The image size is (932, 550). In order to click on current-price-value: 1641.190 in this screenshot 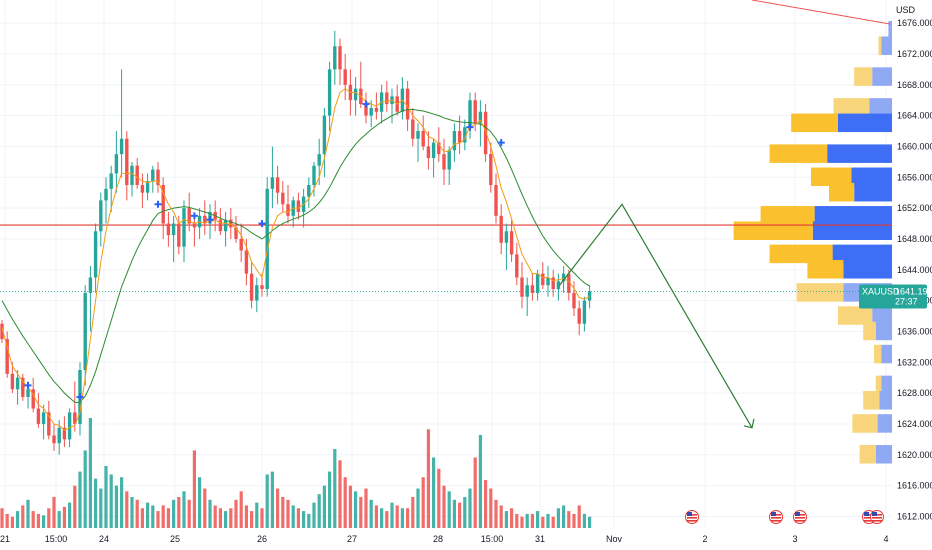, I will do `click(913, 291)`.